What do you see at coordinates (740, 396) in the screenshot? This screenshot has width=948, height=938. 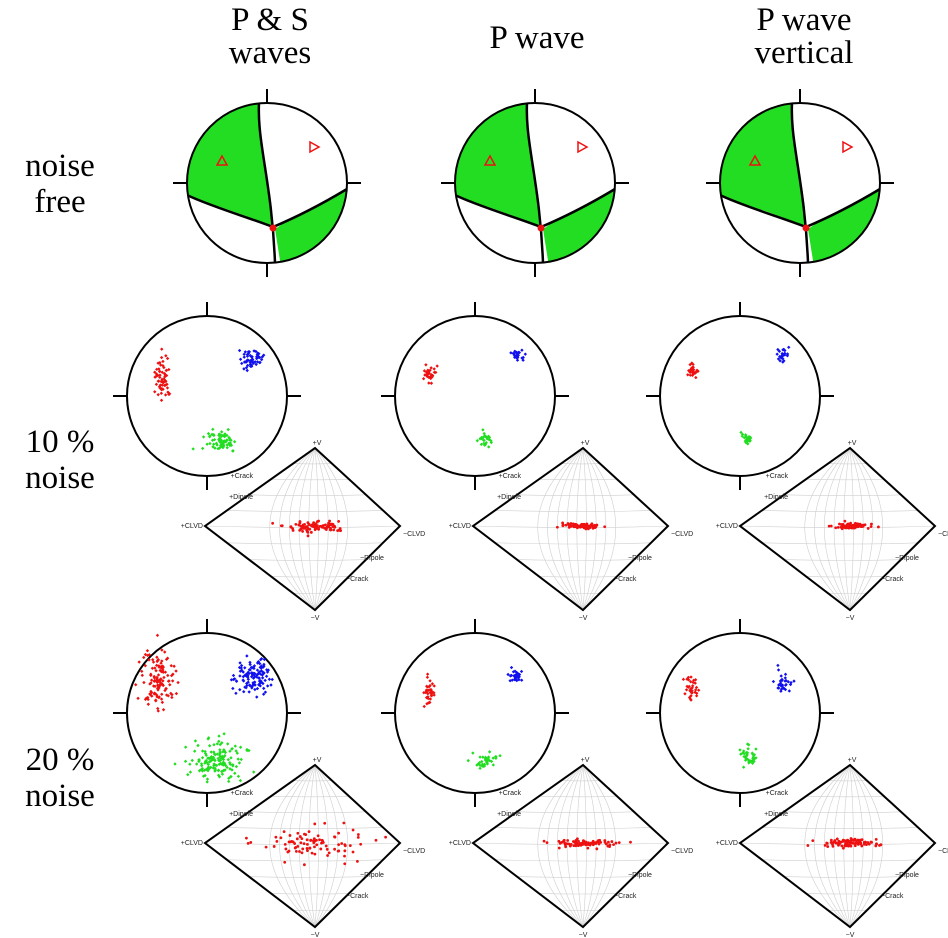 I see `stereonet-outline` at bounding box center [740, 396].